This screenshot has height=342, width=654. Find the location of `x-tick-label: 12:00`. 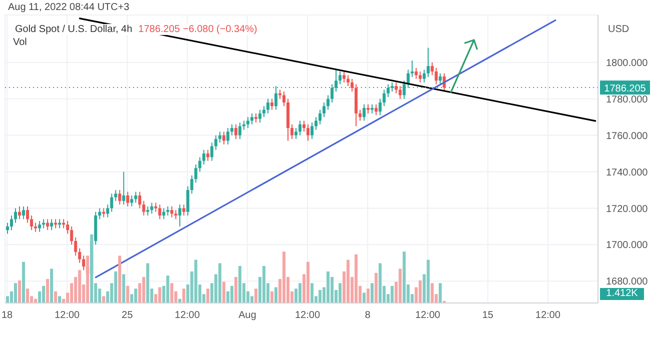

x-tick-label: 12:00 is located at coordinates (67, 316).